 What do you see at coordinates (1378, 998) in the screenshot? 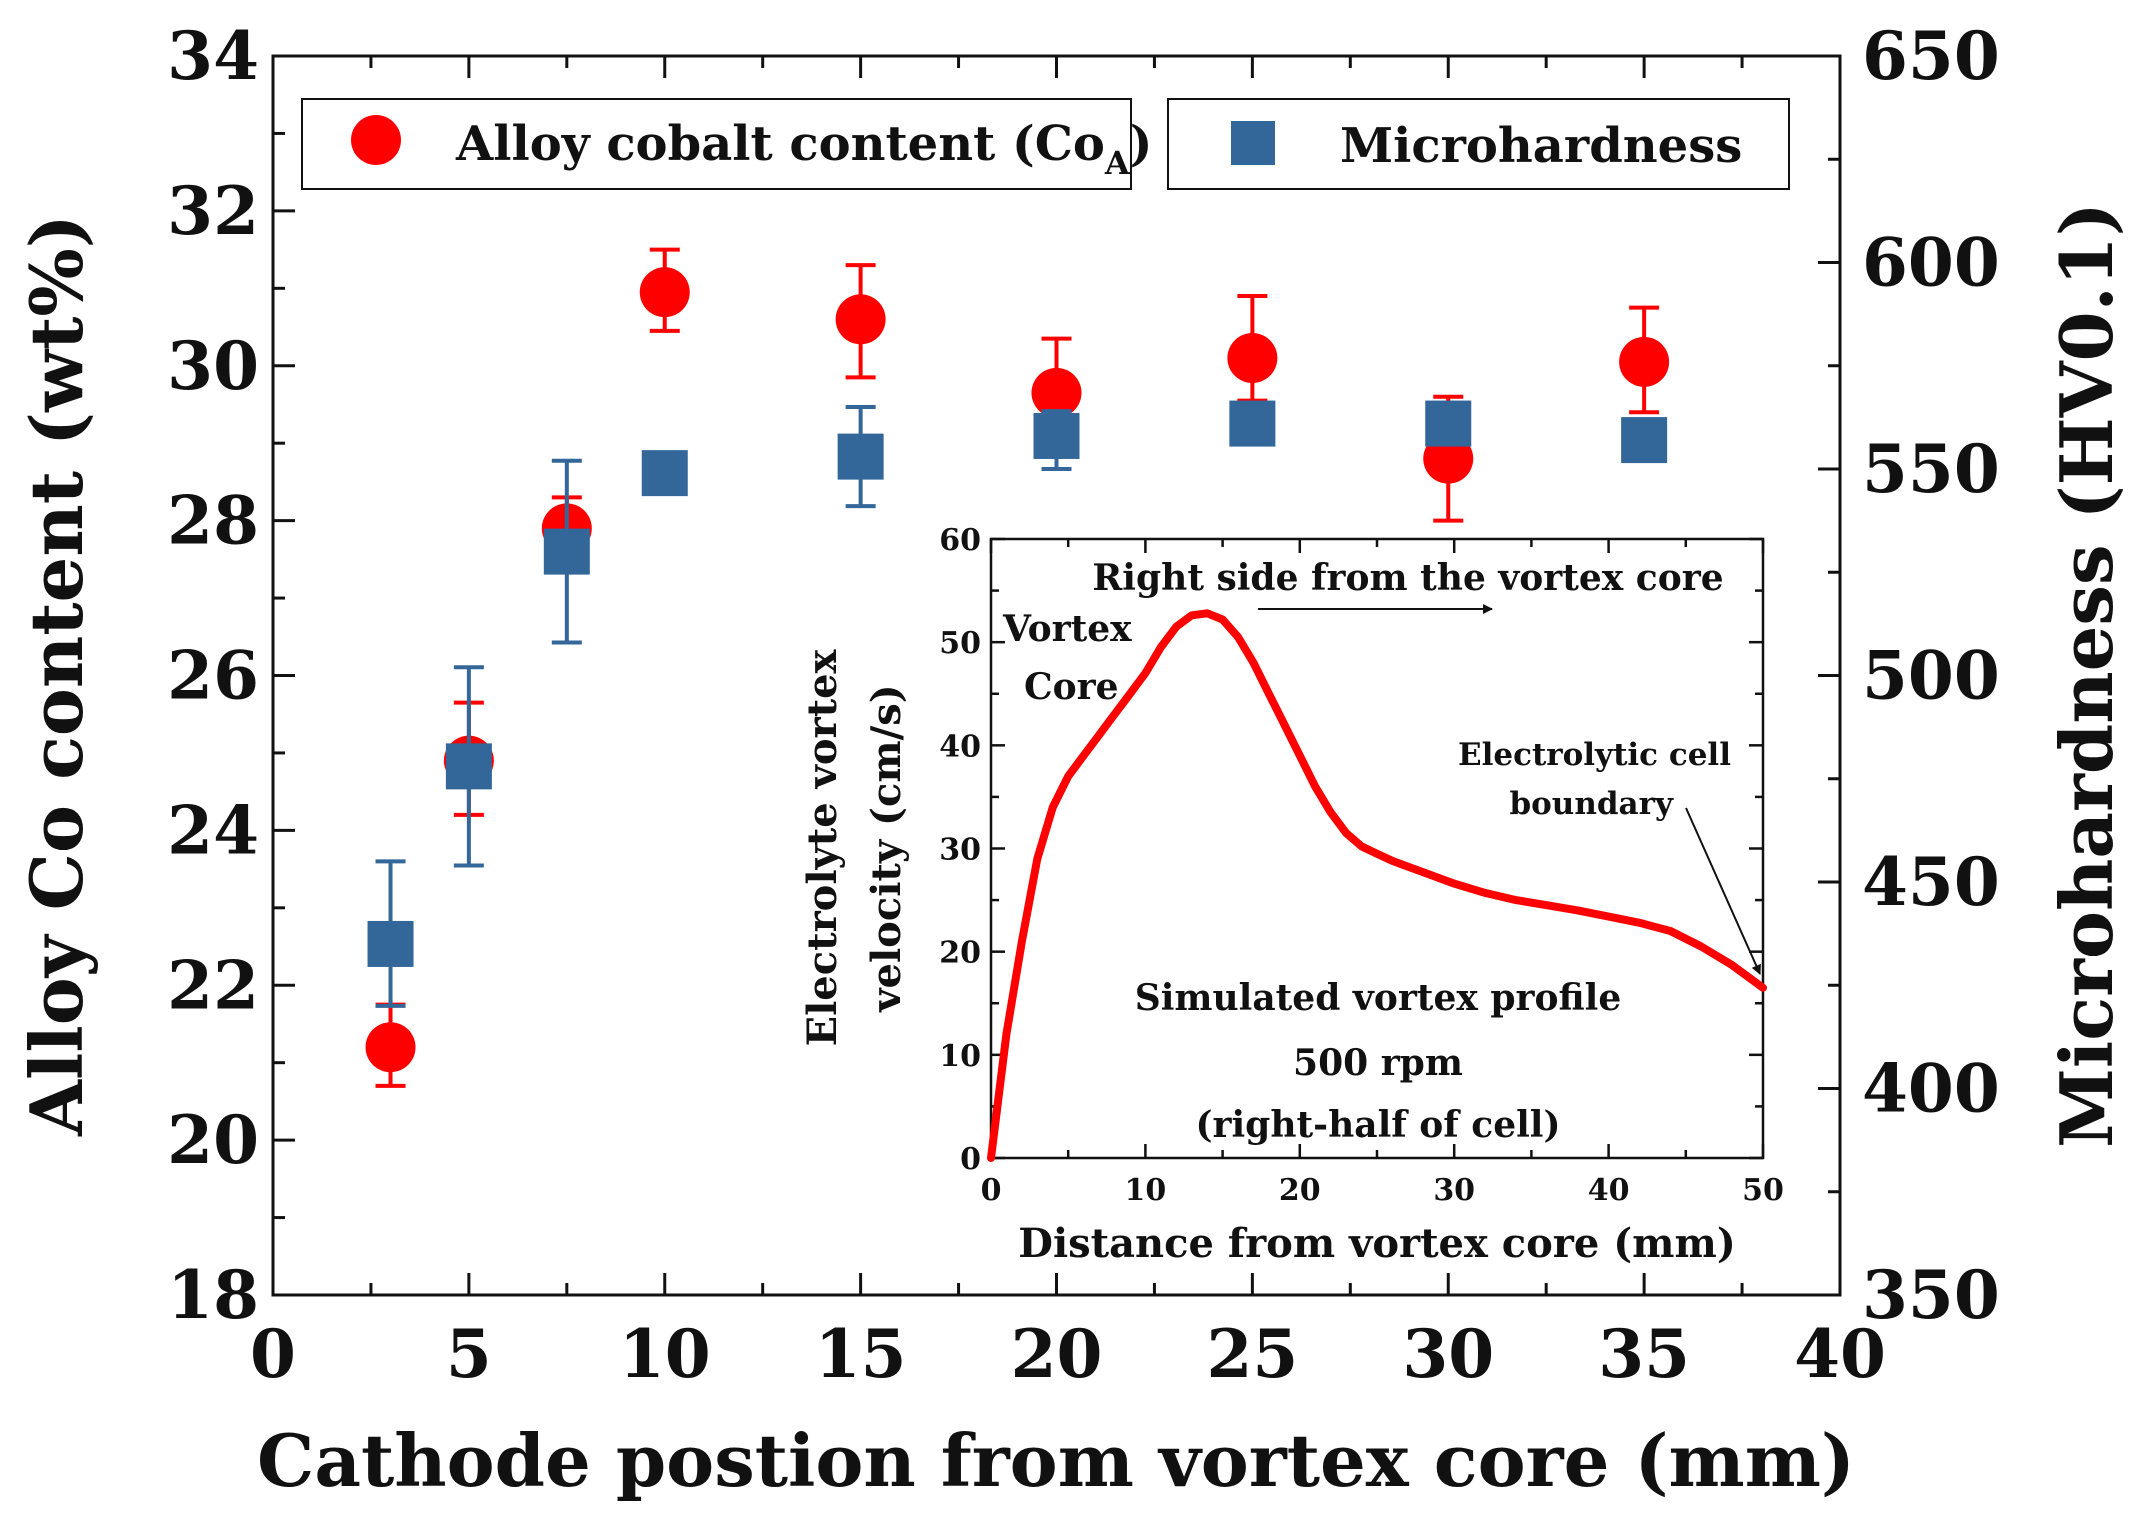
I see `inset-annotation-profile-line1: Simulated vortex profile` at bounding box center [1378, 998].